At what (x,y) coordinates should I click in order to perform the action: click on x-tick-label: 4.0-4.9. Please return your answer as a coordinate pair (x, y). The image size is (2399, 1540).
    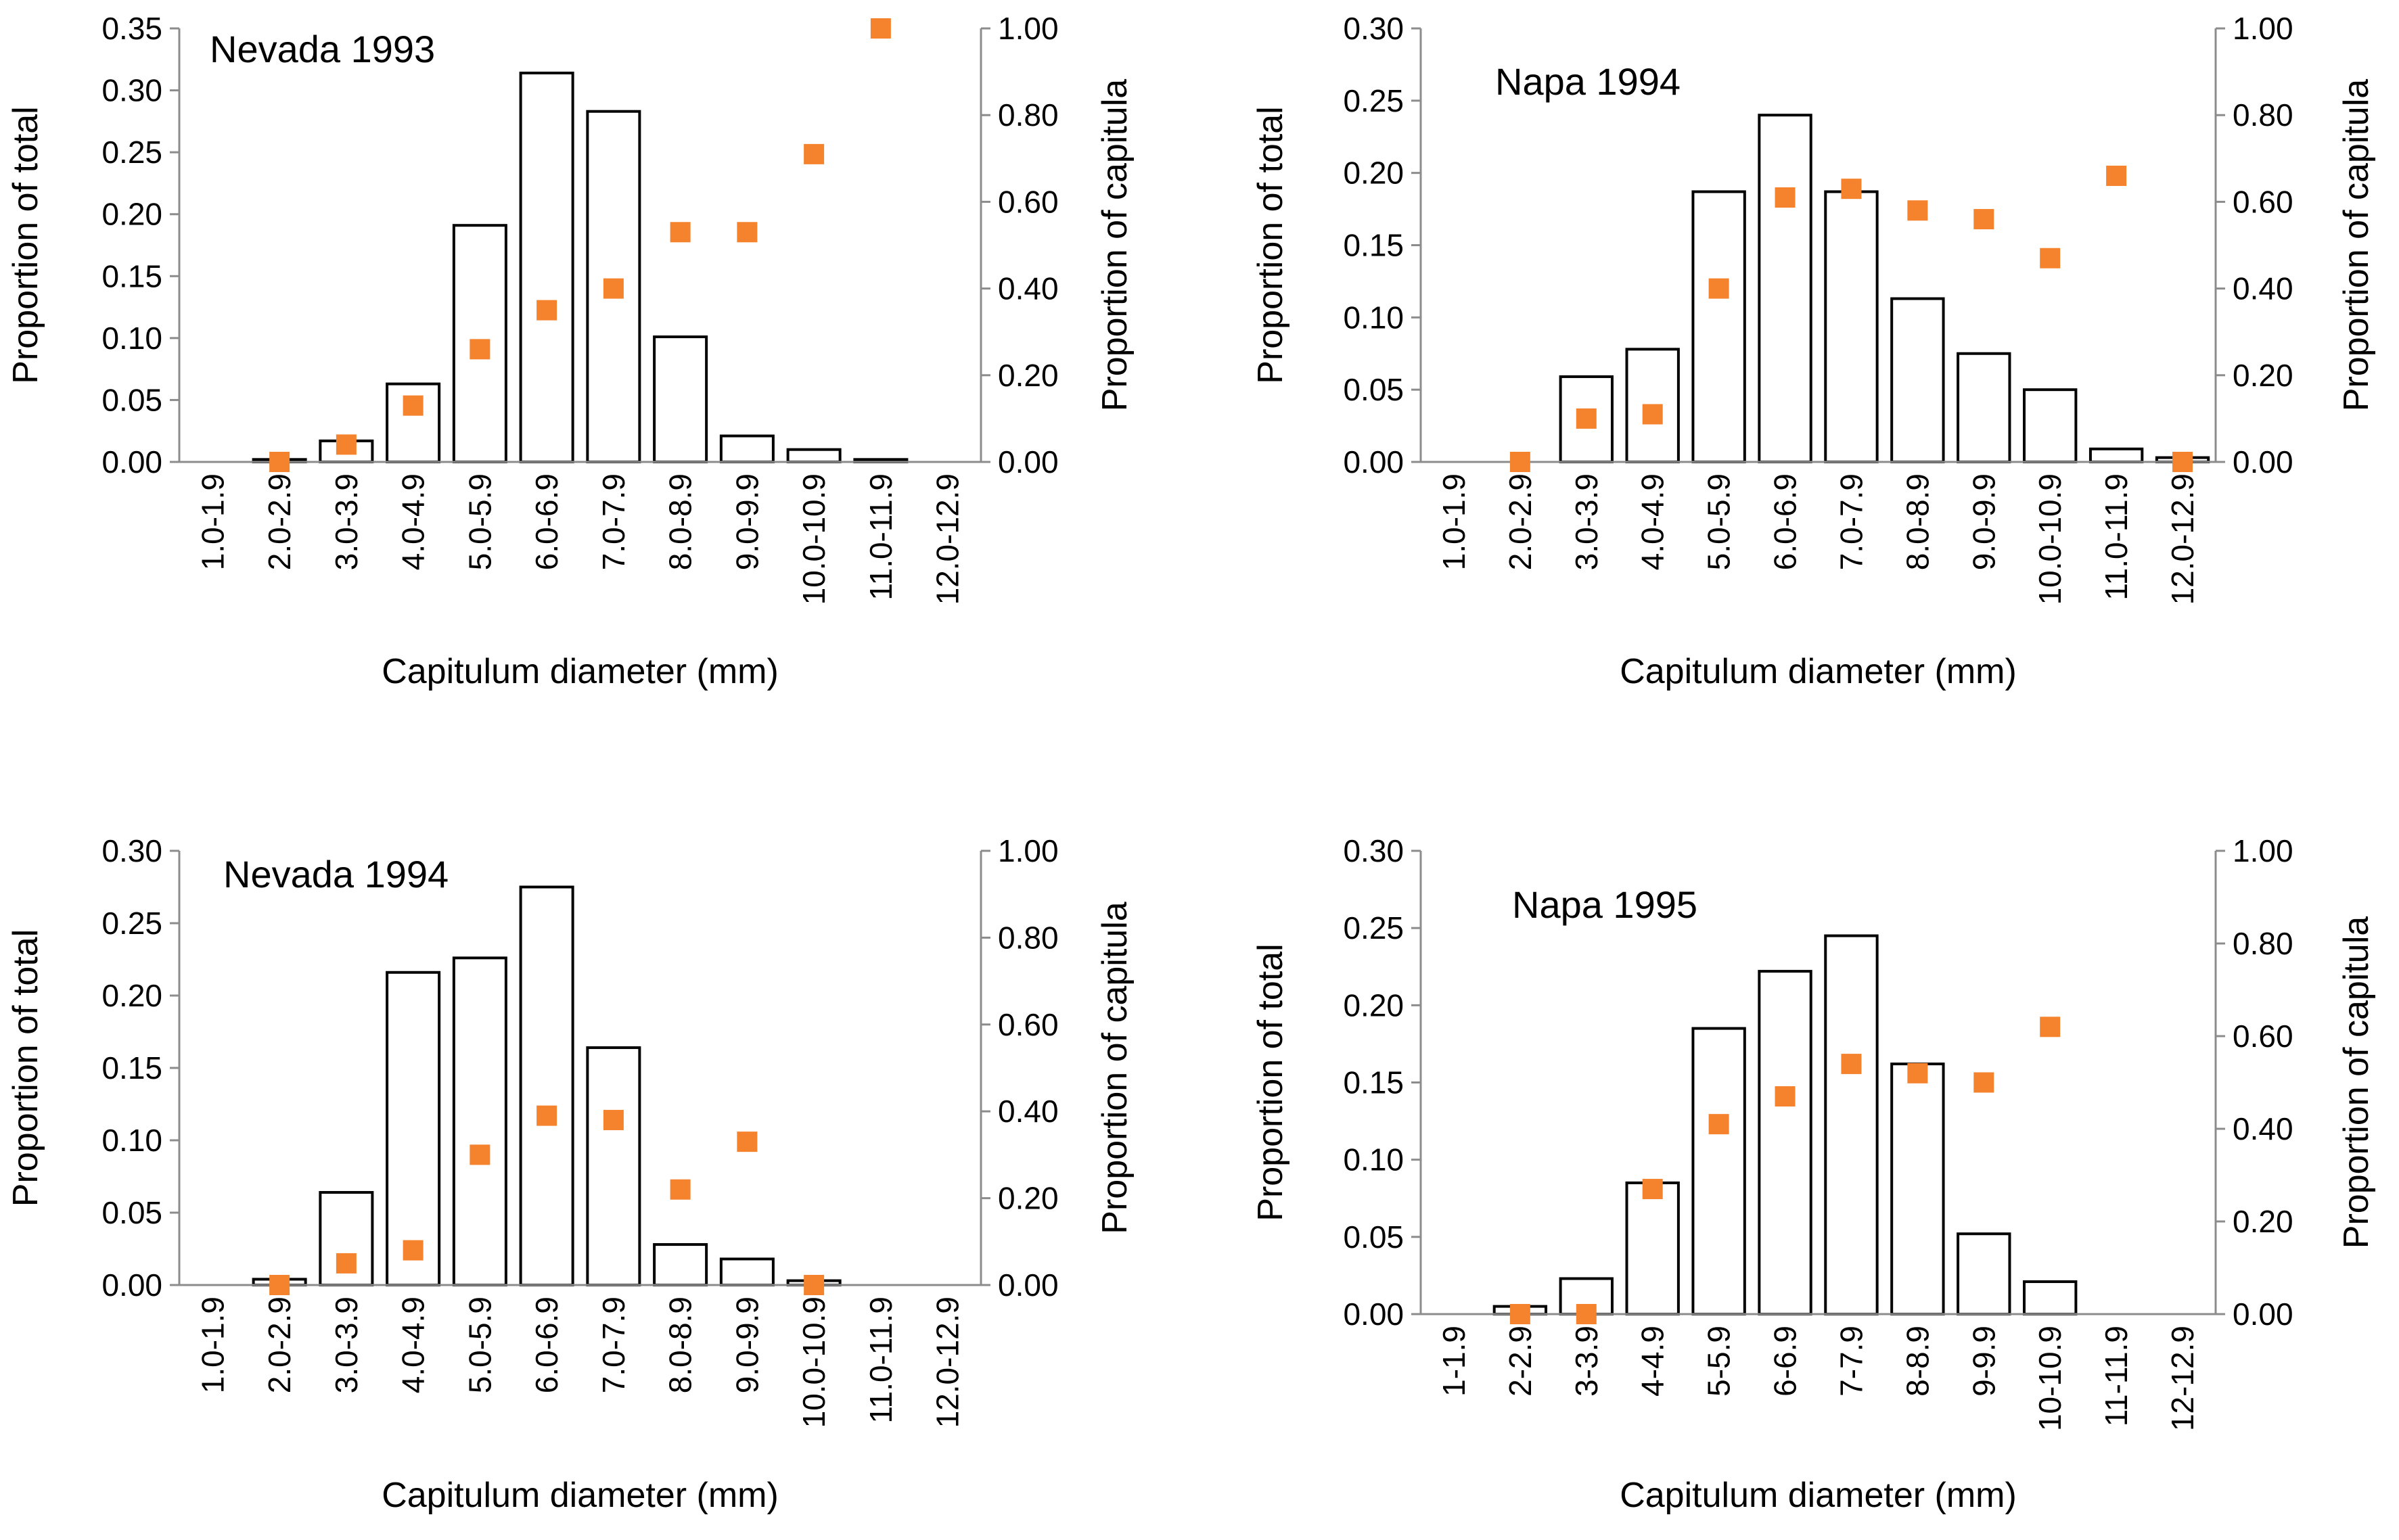
    Looking at the image, I should click on (1652, 521).